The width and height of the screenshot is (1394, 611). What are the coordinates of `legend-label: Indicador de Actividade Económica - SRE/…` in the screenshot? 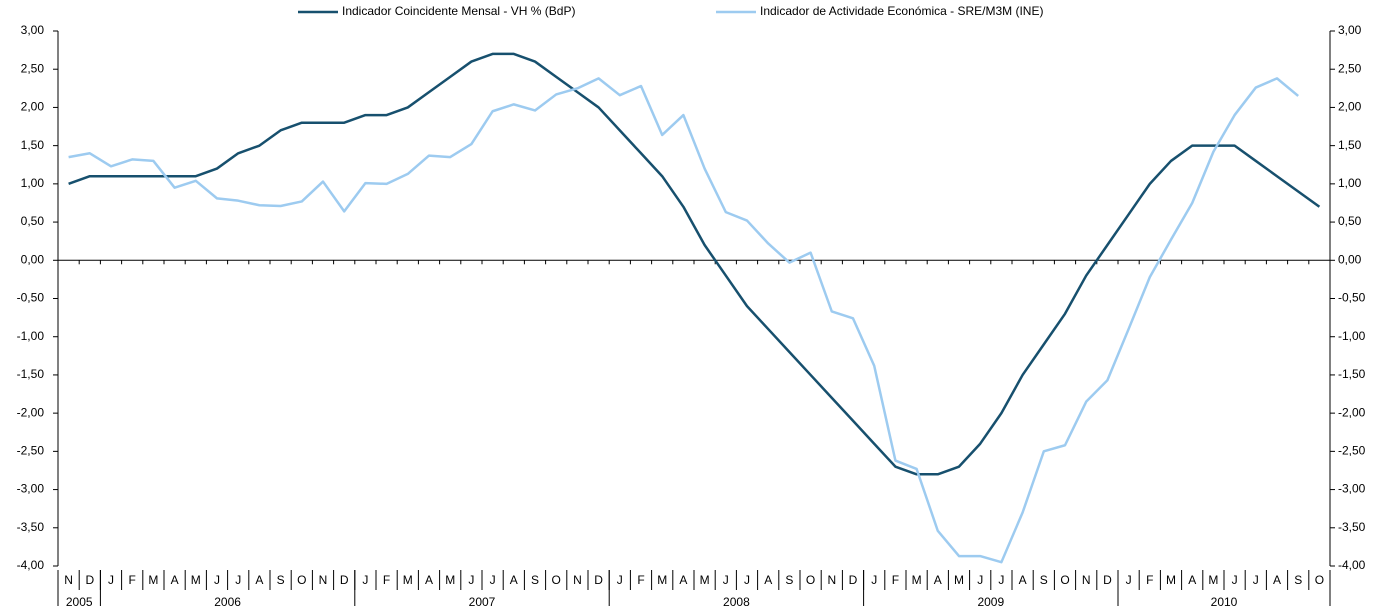 It's located at (901, 11).